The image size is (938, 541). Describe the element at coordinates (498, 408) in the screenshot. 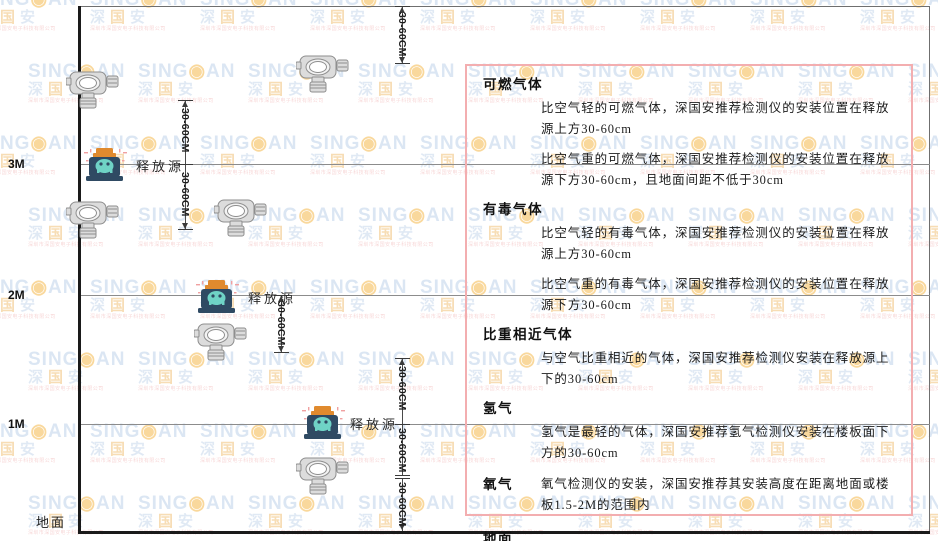

I see `panel-section-title: 氢气` at that location.